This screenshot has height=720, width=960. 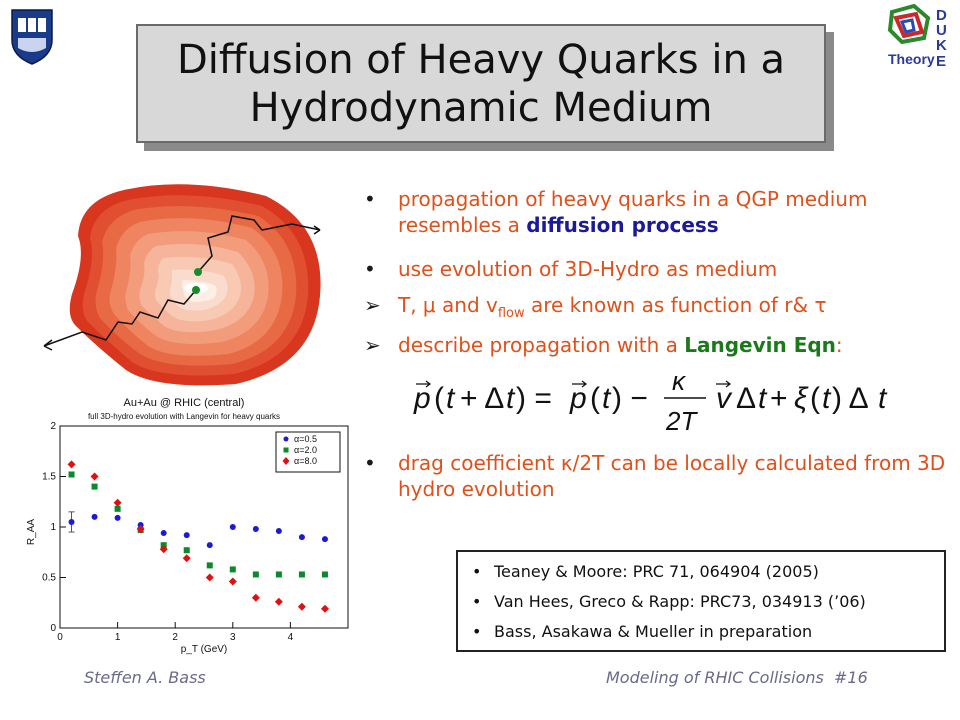 What do you see at coordinates (195, 285) in the screenshot?
I see `medium-contours` at bounding box center [195, 285].